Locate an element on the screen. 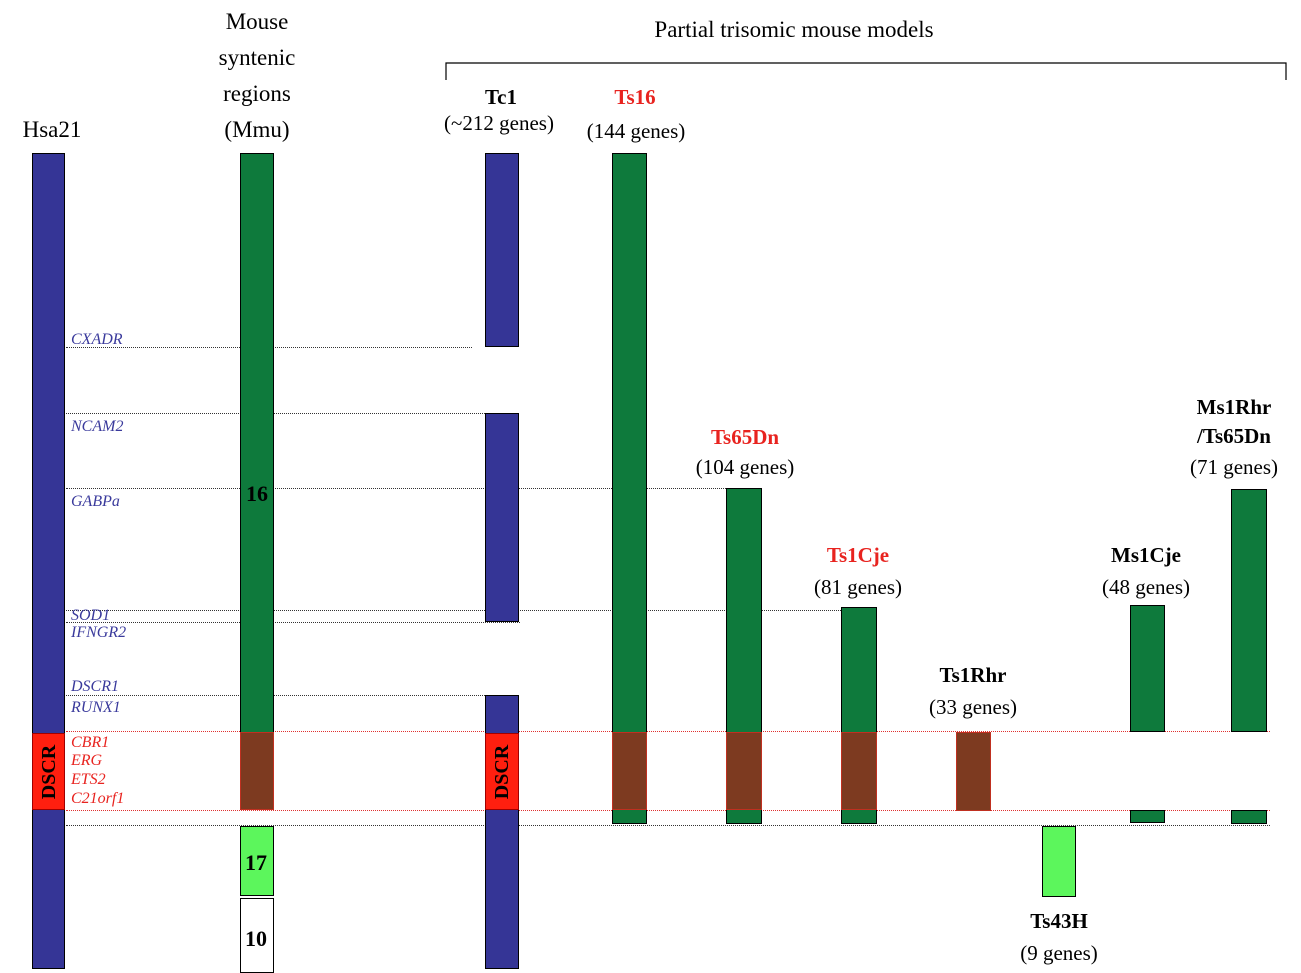 The height and width of the screenshot is (973, 1301). gene-erg: ERG is located at coordinates (87, 760).